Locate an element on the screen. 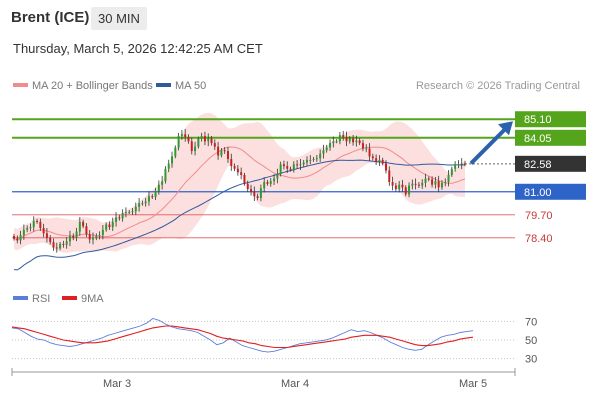 The image size is (590, 400). timeframe-badge: 30 MIN is located at coordinates (119, 18).